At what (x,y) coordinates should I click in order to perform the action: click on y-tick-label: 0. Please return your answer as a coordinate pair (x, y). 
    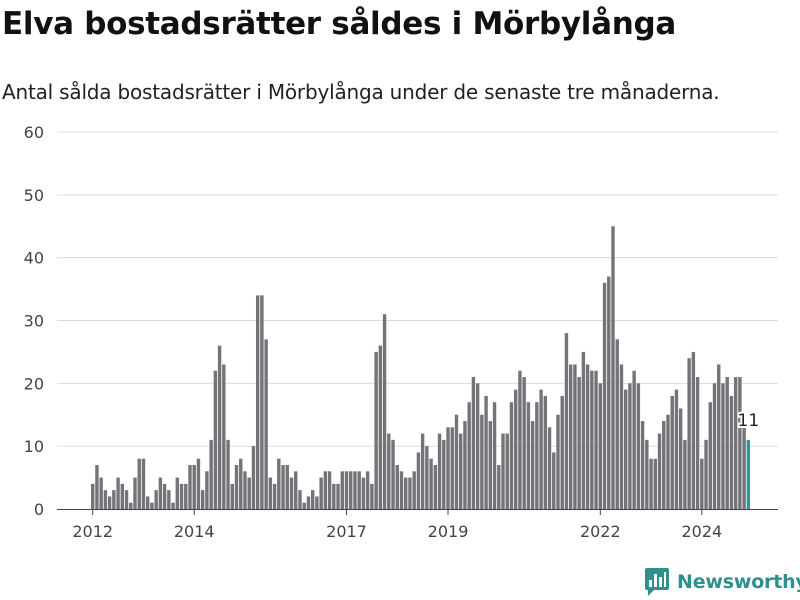
    Looking at the image, I should click on (39, 509).